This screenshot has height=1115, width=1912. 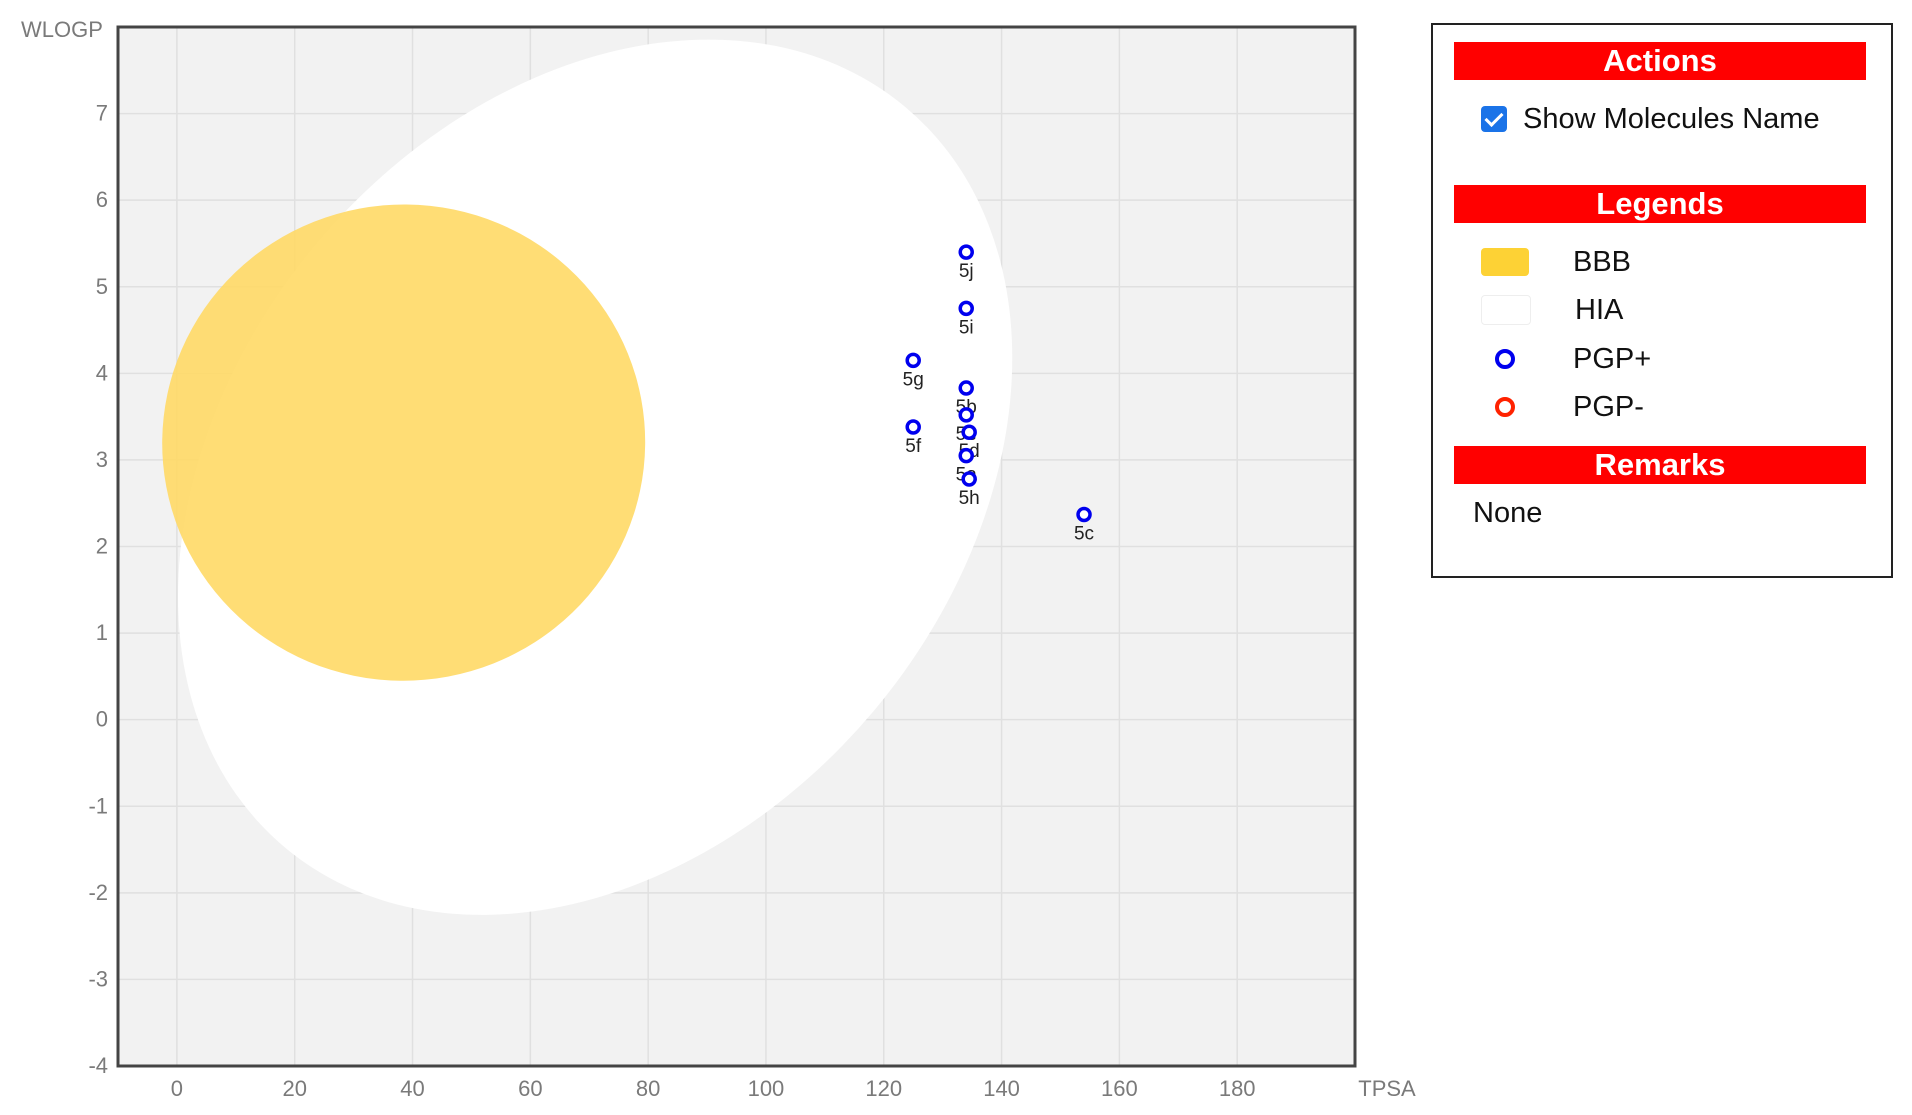 What do you see at coordinates (412, 1088) in the screenshot?
I see `x-tick-label: 40` at bounding box center [412, 1088].